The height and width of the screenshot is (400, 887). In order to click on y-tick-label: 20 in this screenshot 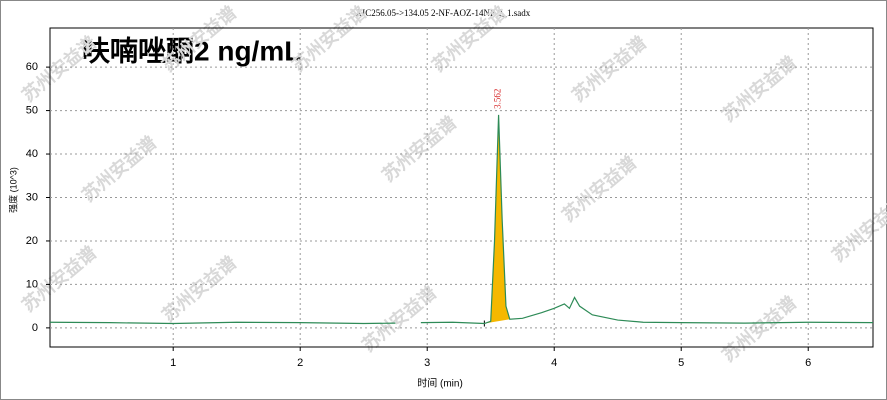, I will do `click(32, 241)`.